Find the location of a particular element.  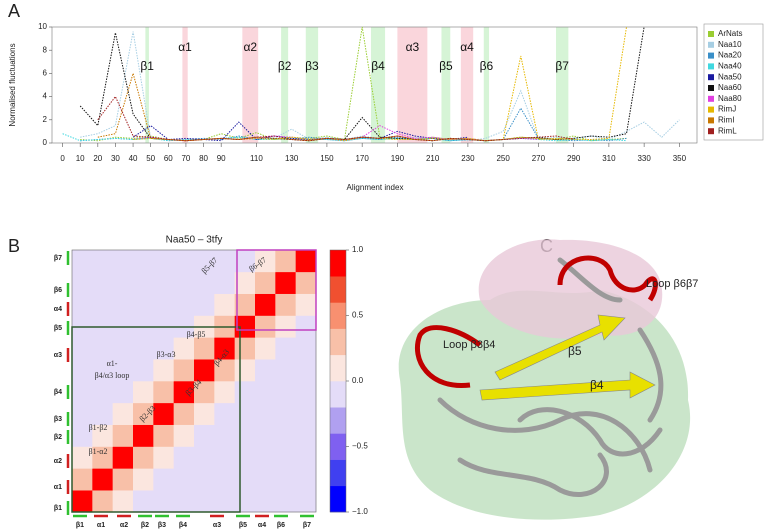

region-label: α1 is located at coordinates (185, 47).